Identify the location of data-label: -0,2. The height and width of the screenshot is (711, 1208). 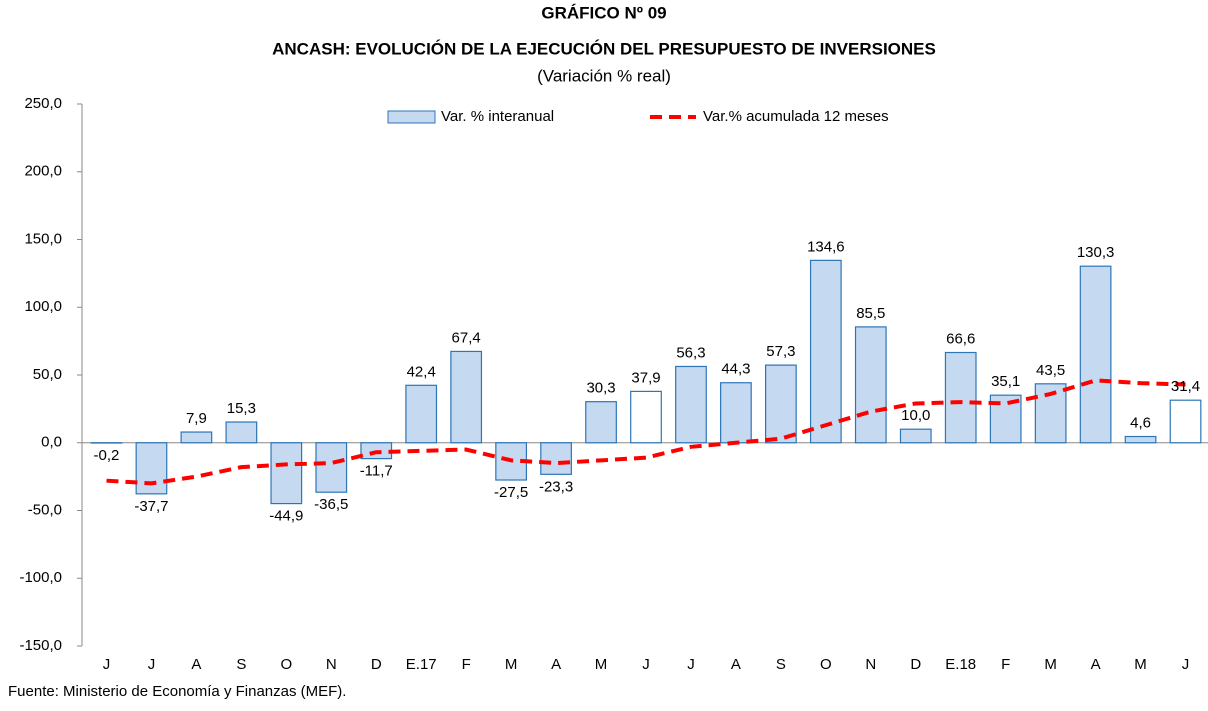
(107, 455).